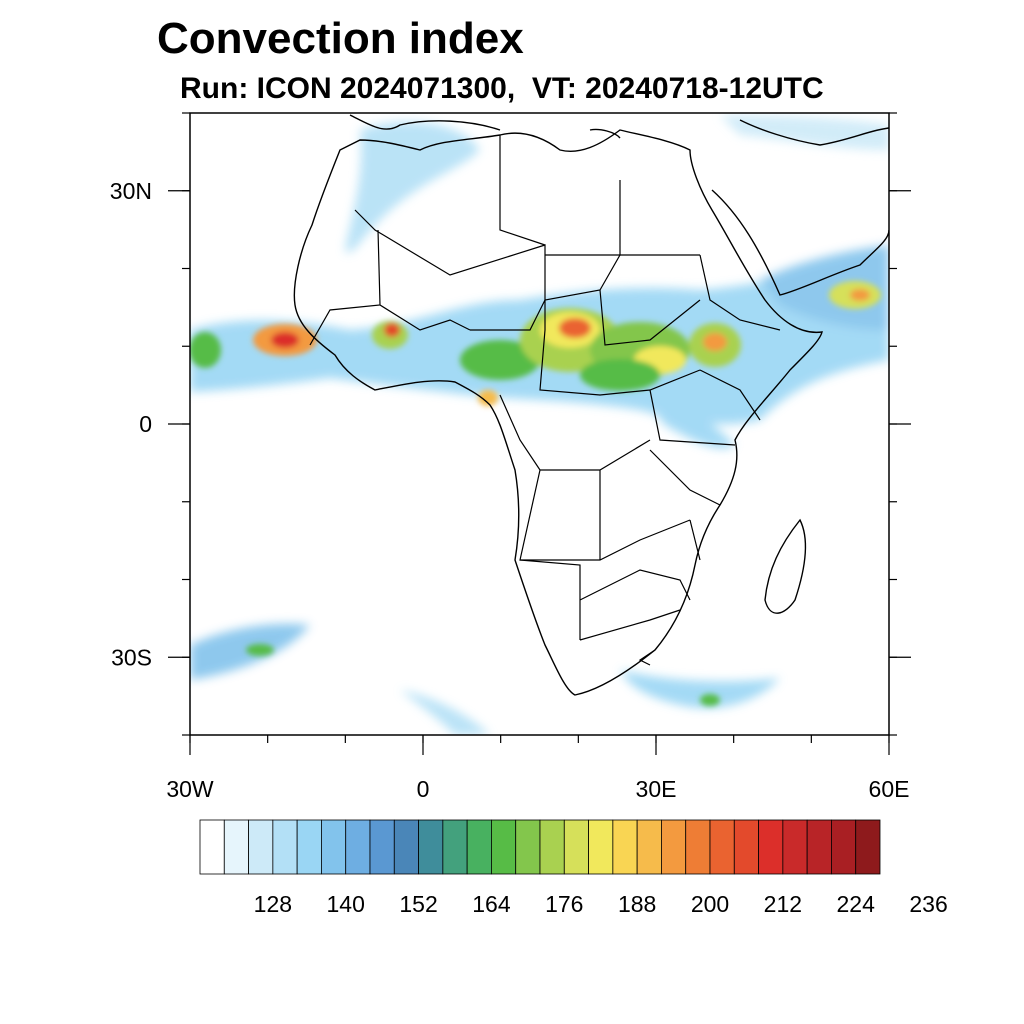  Describe the element at coordinates (340, 38) in the screenshot. I see `chart-title: Convection index` at that location.